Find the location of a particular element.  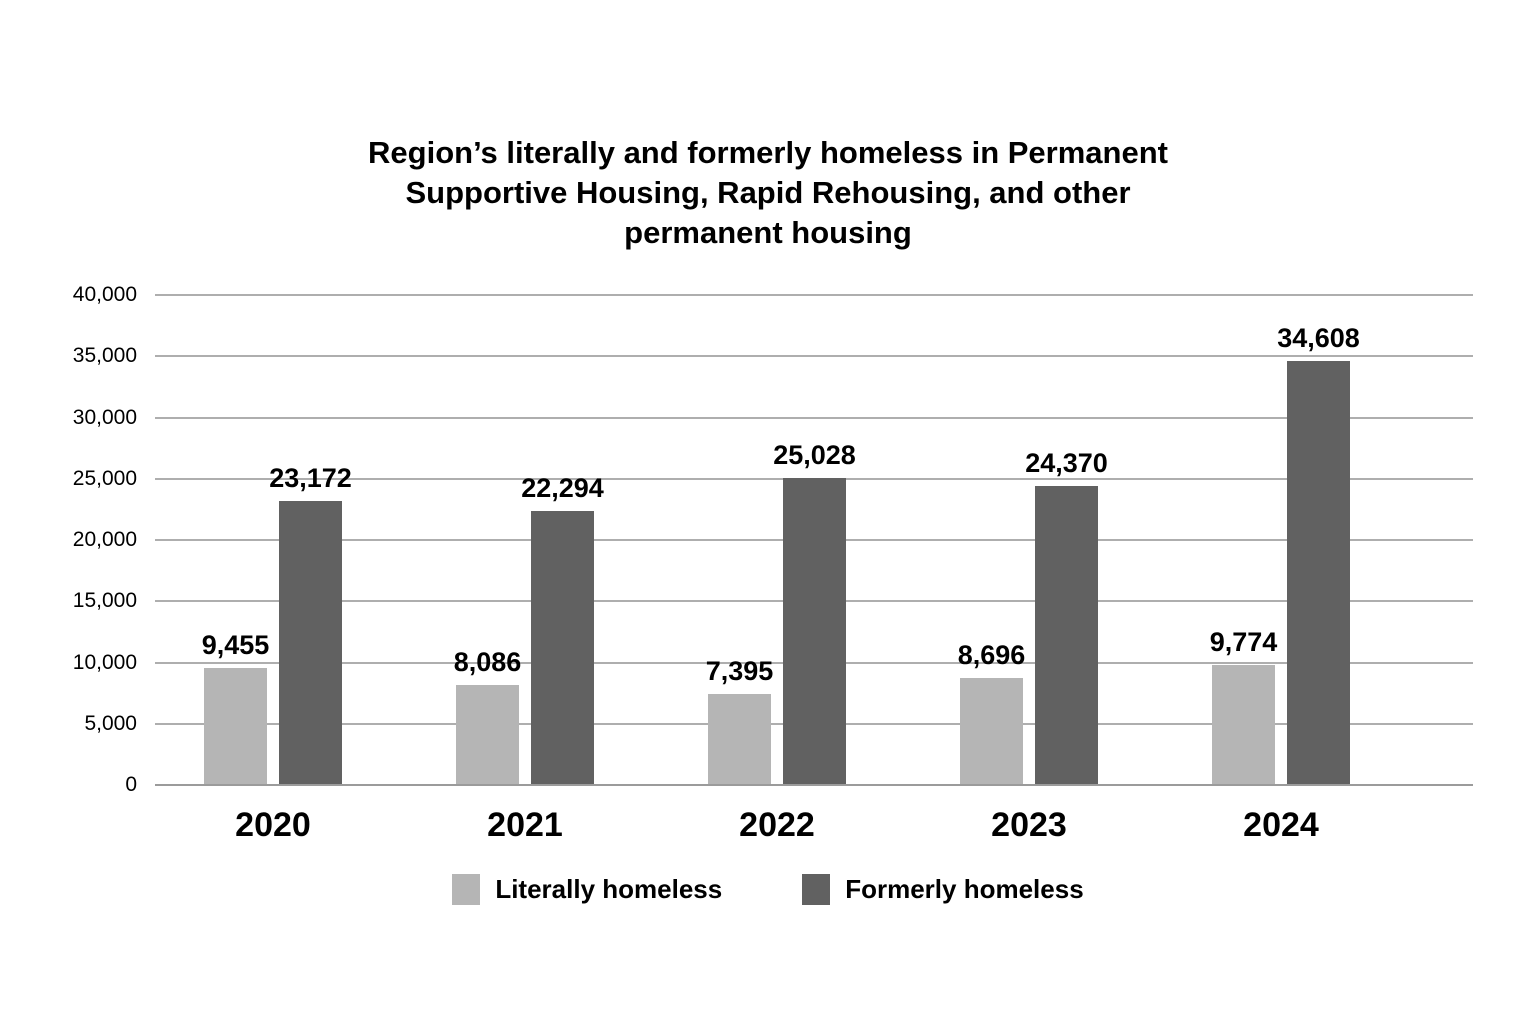

x-axis-label-2024: 2024 is located at coordinates (1281, 825).